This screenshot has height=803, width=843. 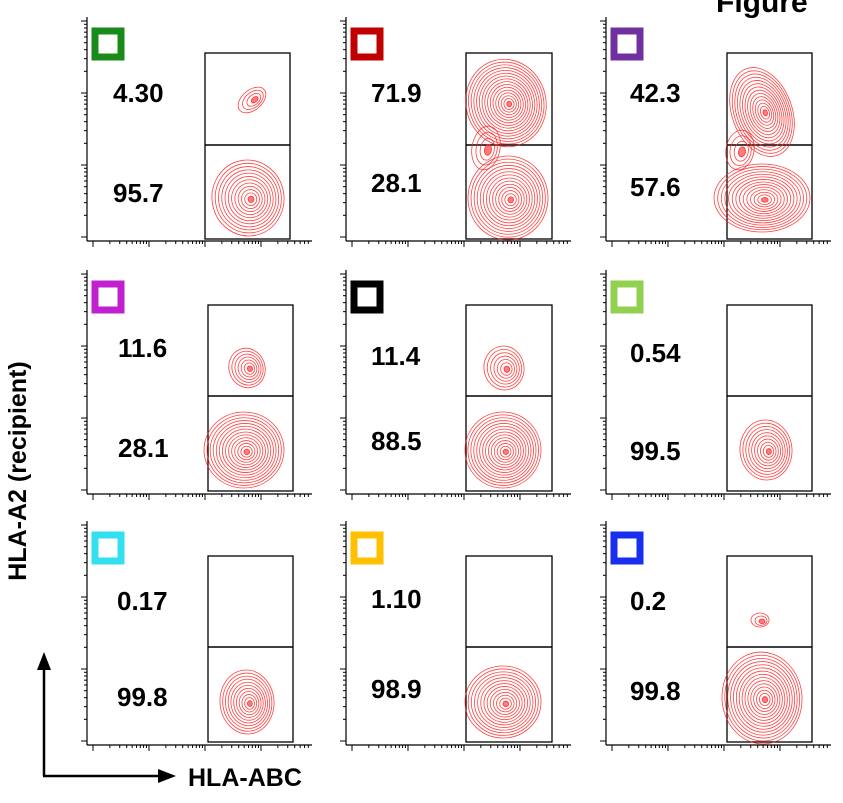 What do you see at coordinates (167, 776) in the screenshot?
I see `x-axis-arrow-head` at bounding box center [167, 776].